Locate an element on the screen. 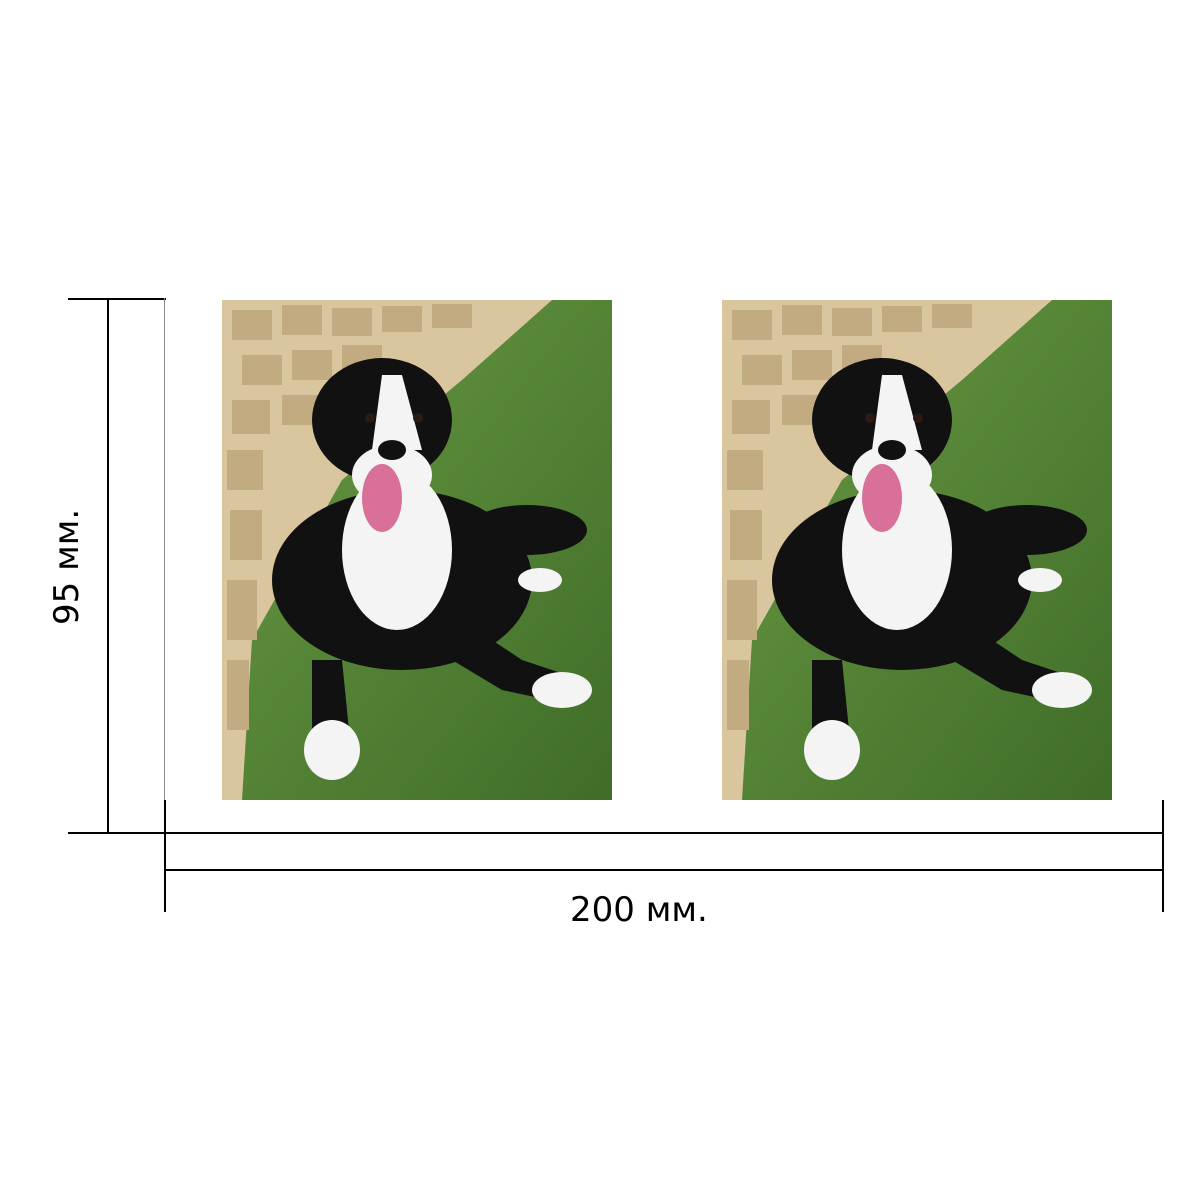 This screenshot has width=1200, height=1200. dog-photo-left is located at coordinates (417, 550).